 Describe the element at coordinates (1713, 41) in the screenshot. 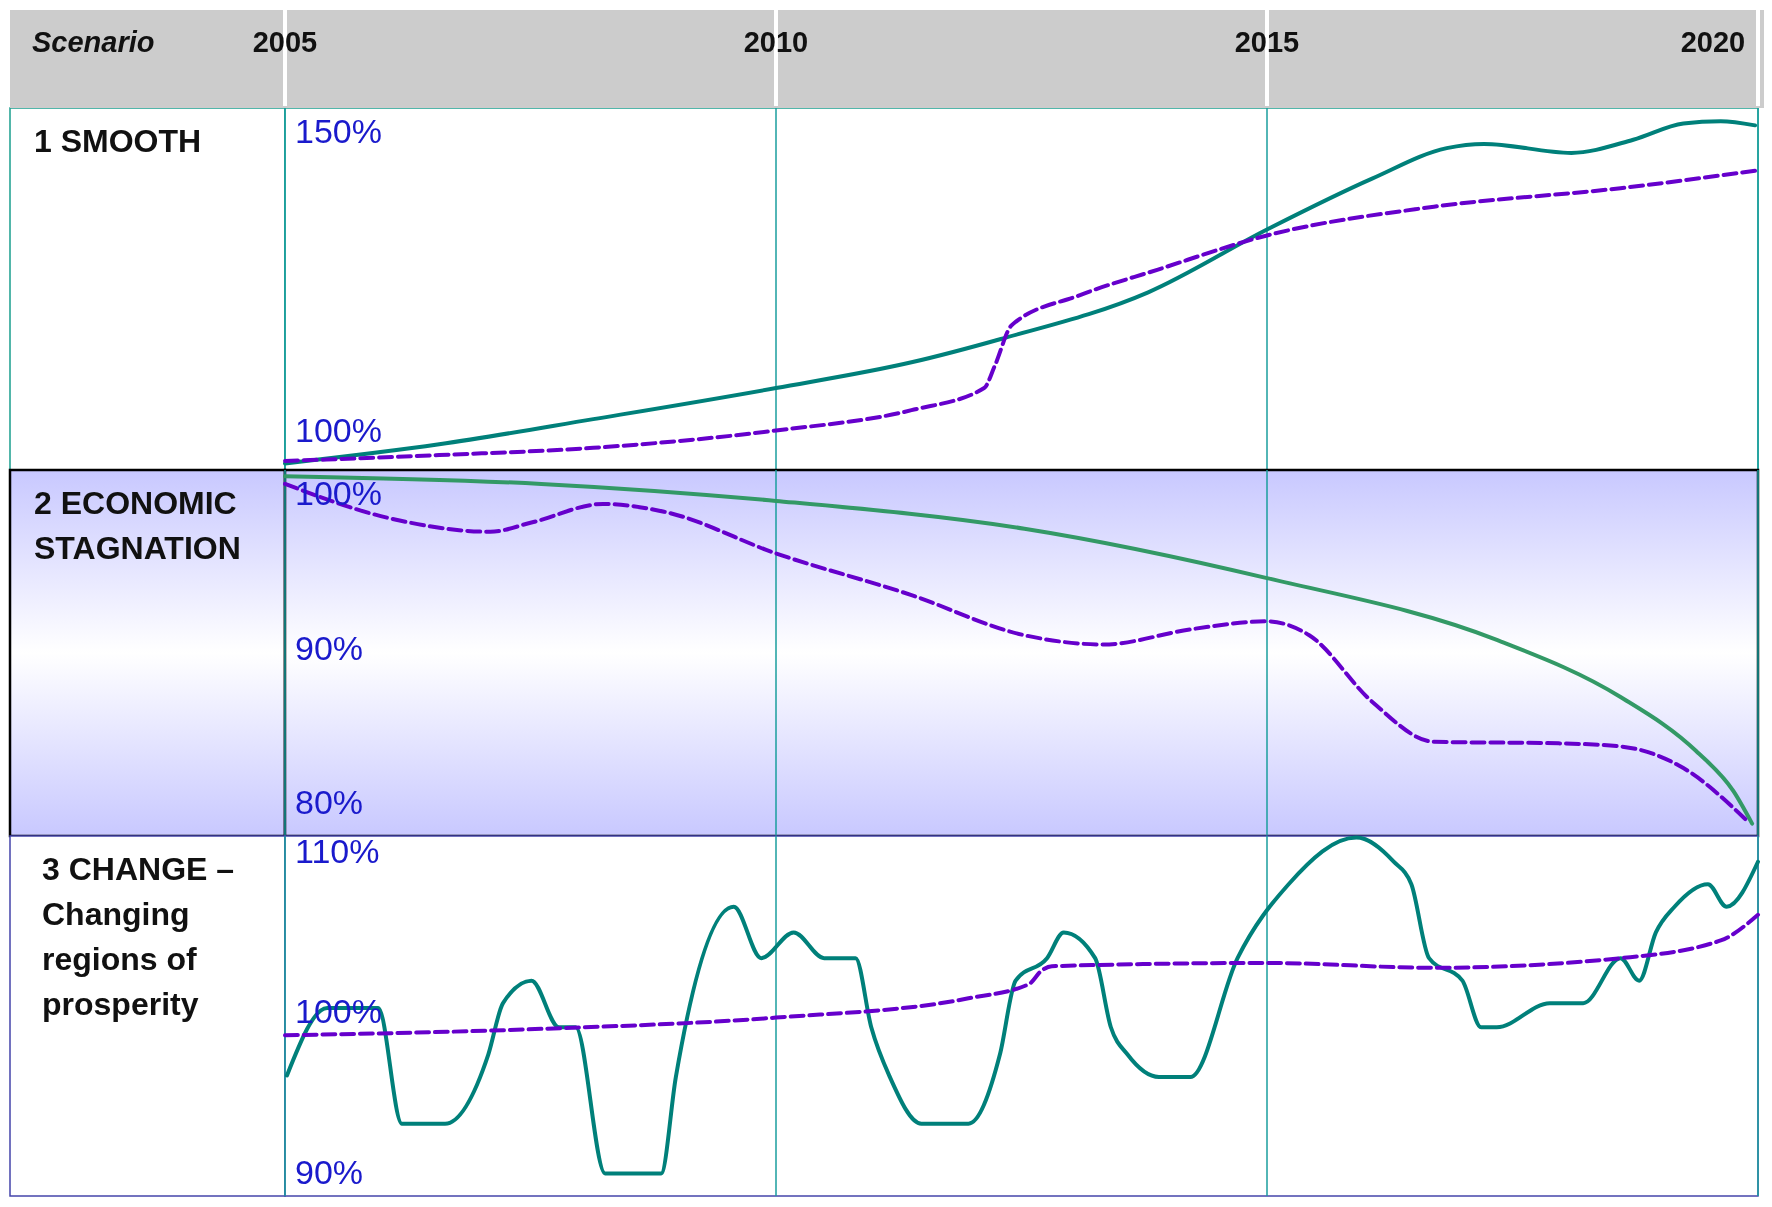

I see `x-tick-label: 2020` at that location.